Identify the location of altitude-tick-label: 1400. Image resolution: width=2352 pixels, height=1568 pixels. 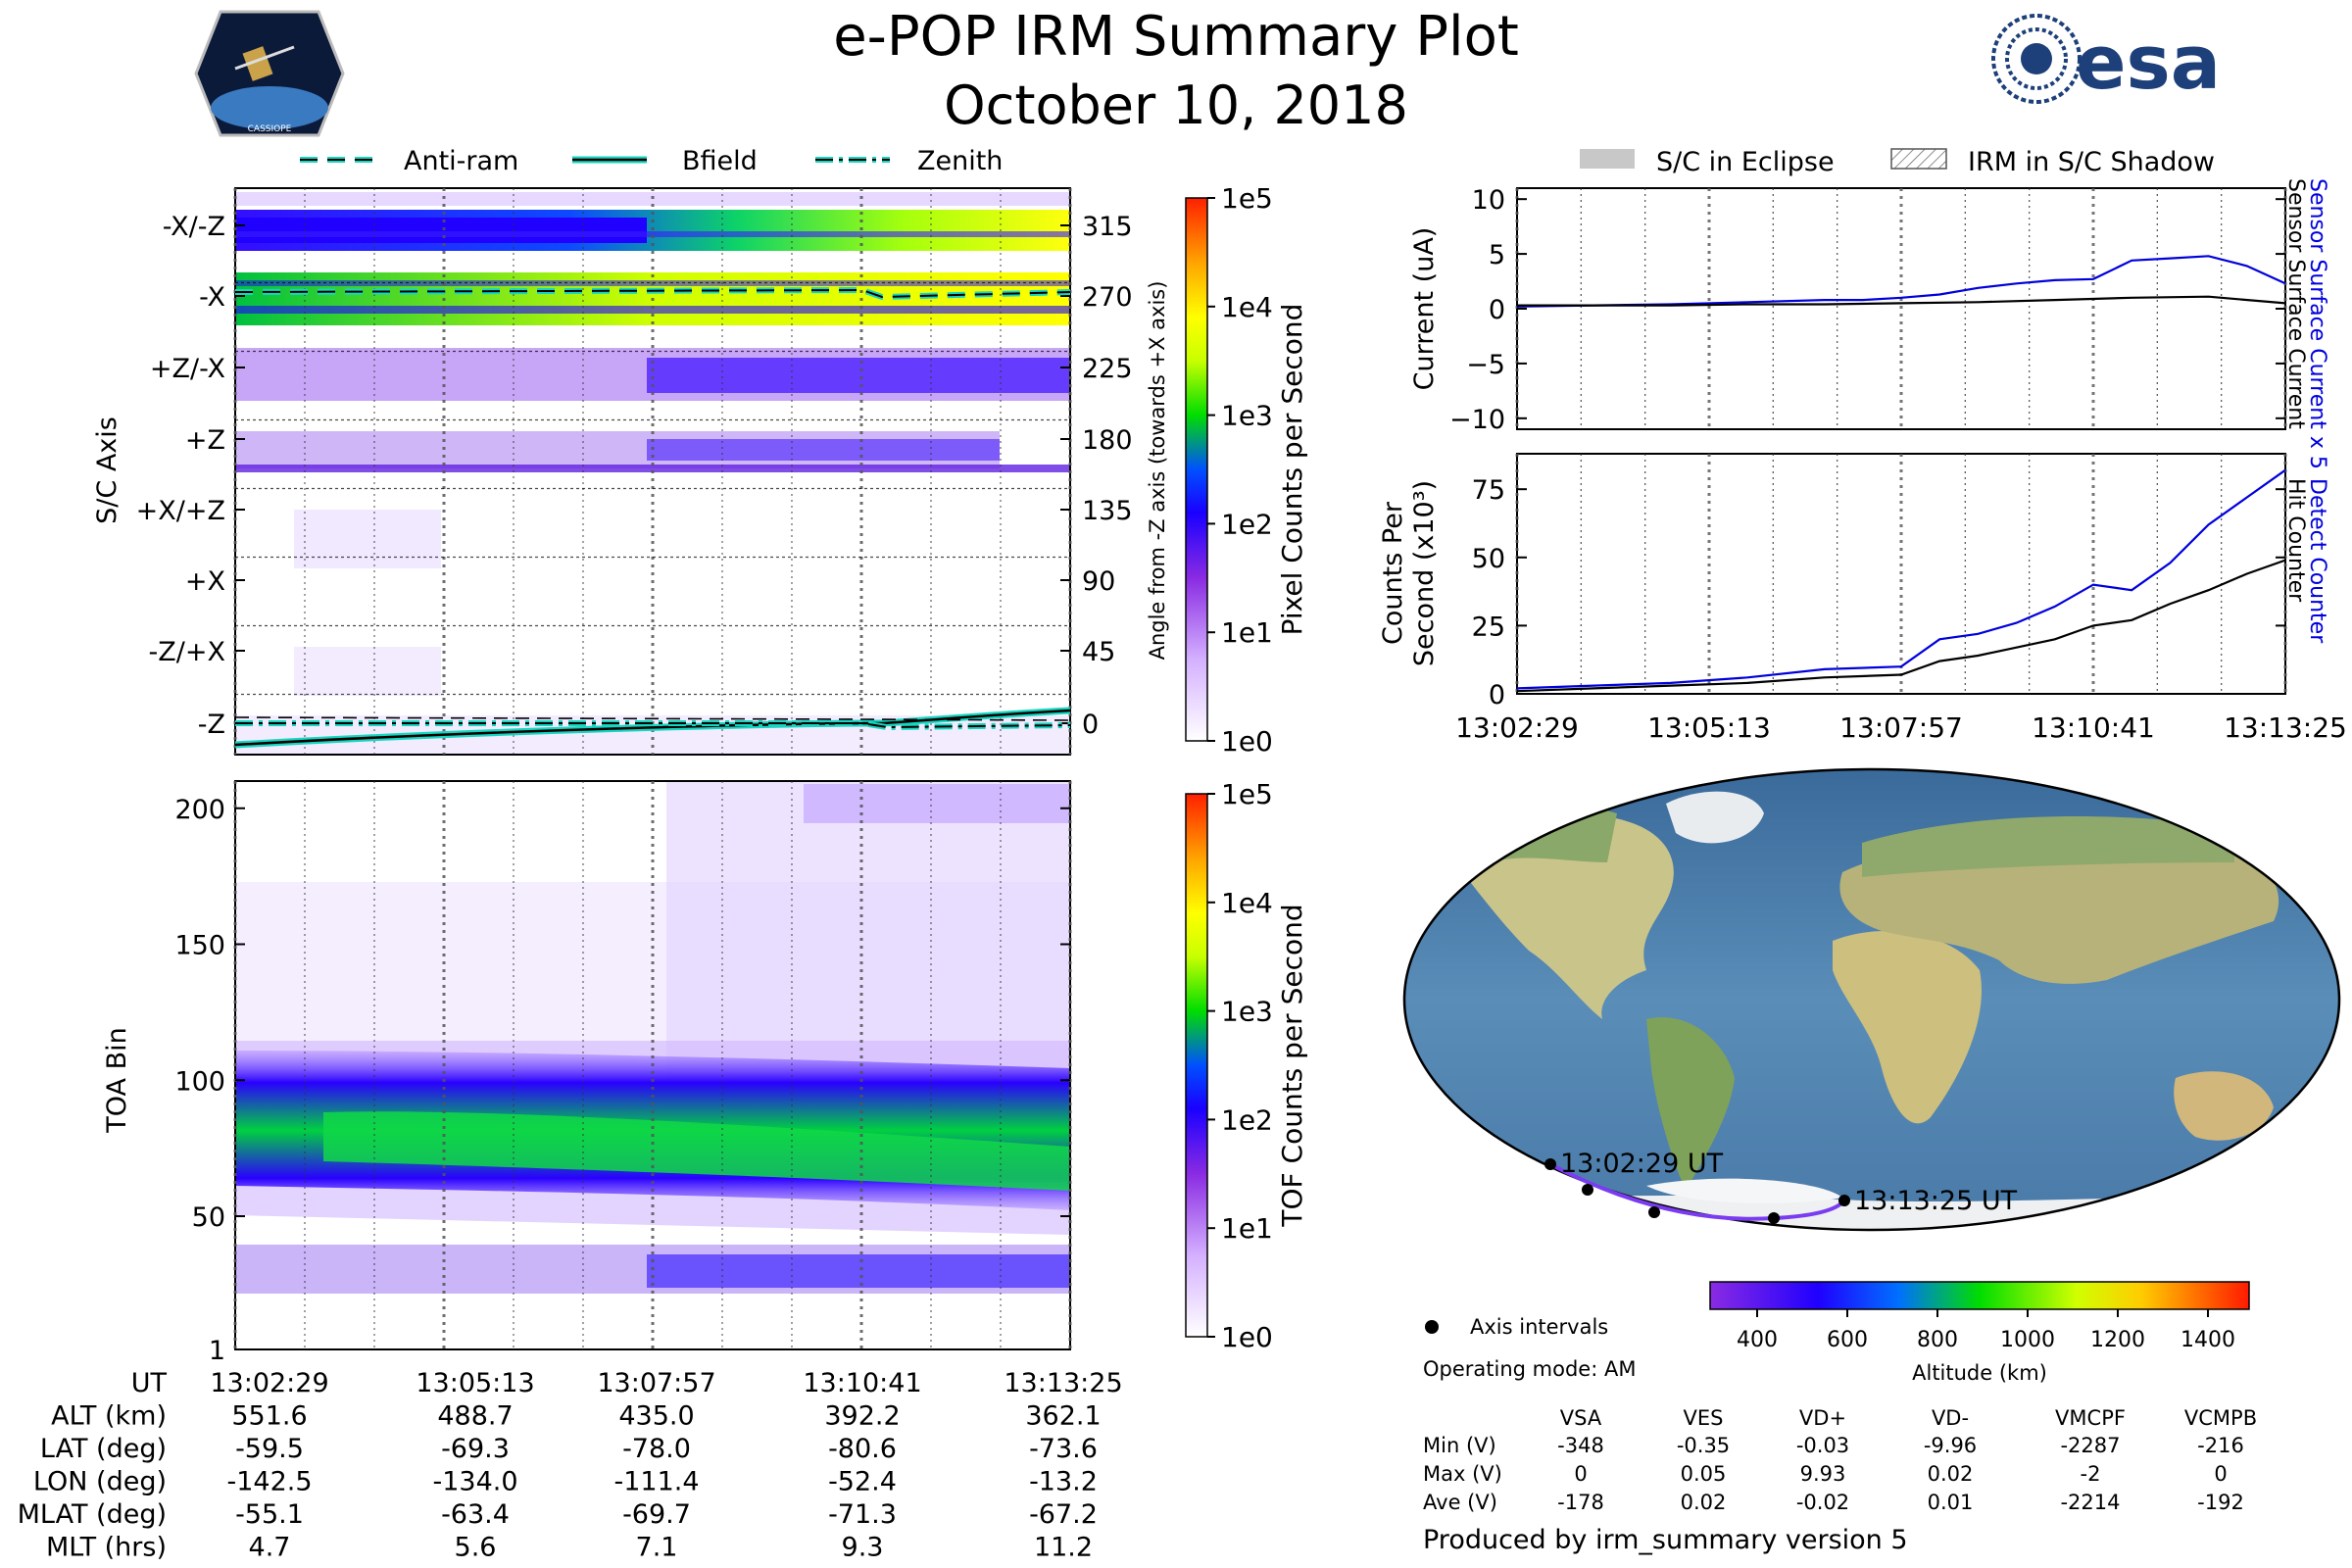
(2207, 1340).